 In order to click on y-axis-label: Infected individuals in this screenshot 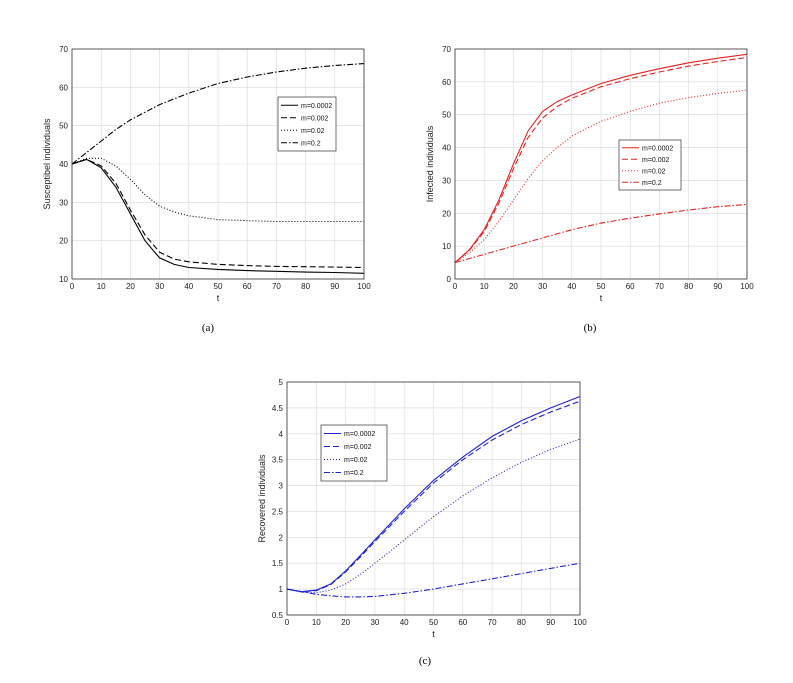, I will do `click(430, 163)`.